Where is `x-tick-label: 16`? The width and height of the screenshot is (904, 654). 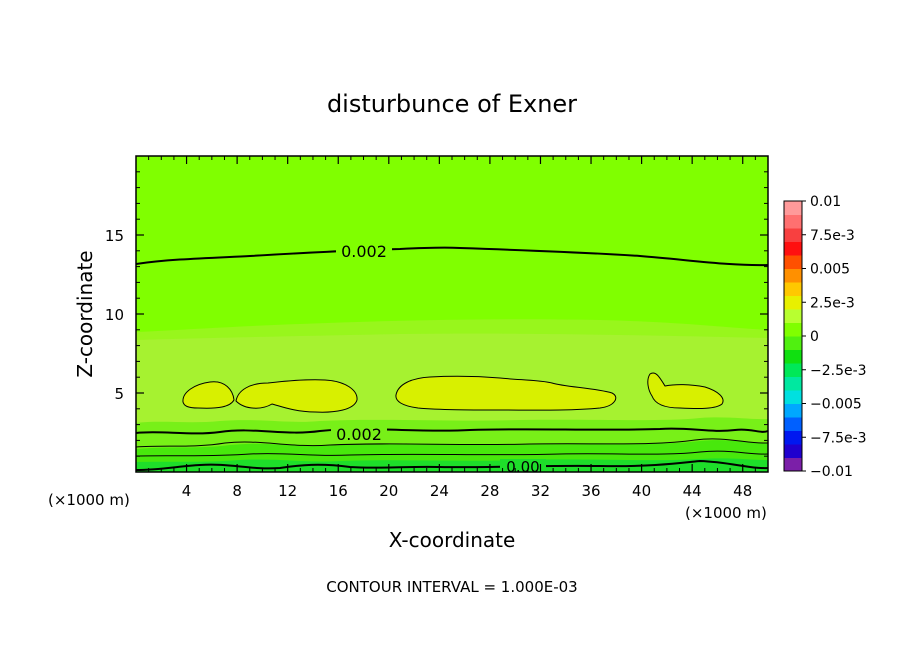
x-tick-label: 16 is located at coordinates (338, 491).